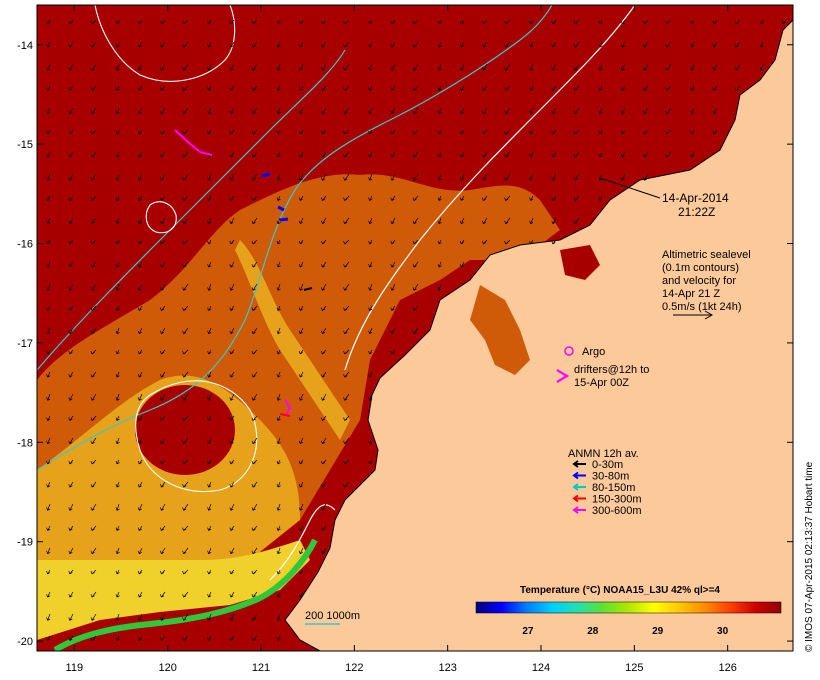  What do you see at coordinates (308, 289) in the screenshot?
I see `mooring-marker` at bounding box center [308, 289].